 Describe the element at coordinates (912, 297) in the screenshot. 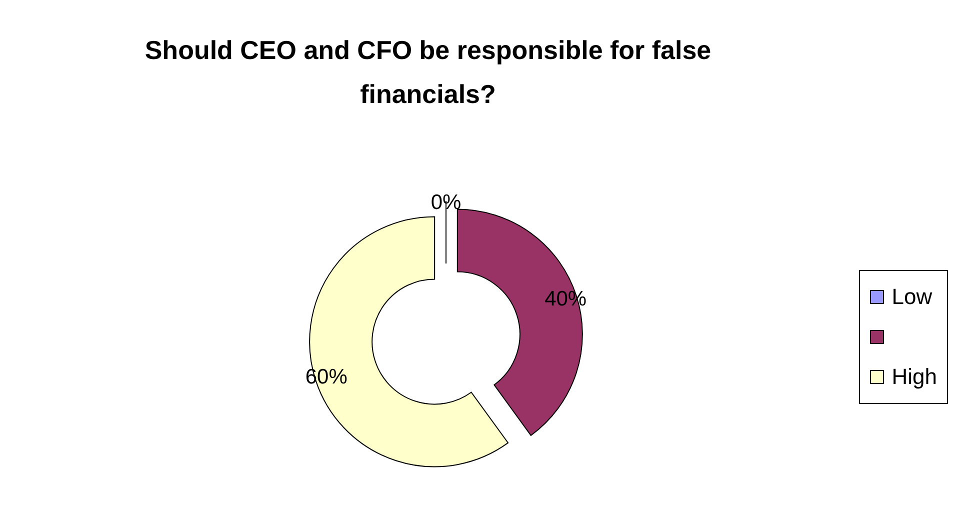

I see `legend-label: Low` at that location.